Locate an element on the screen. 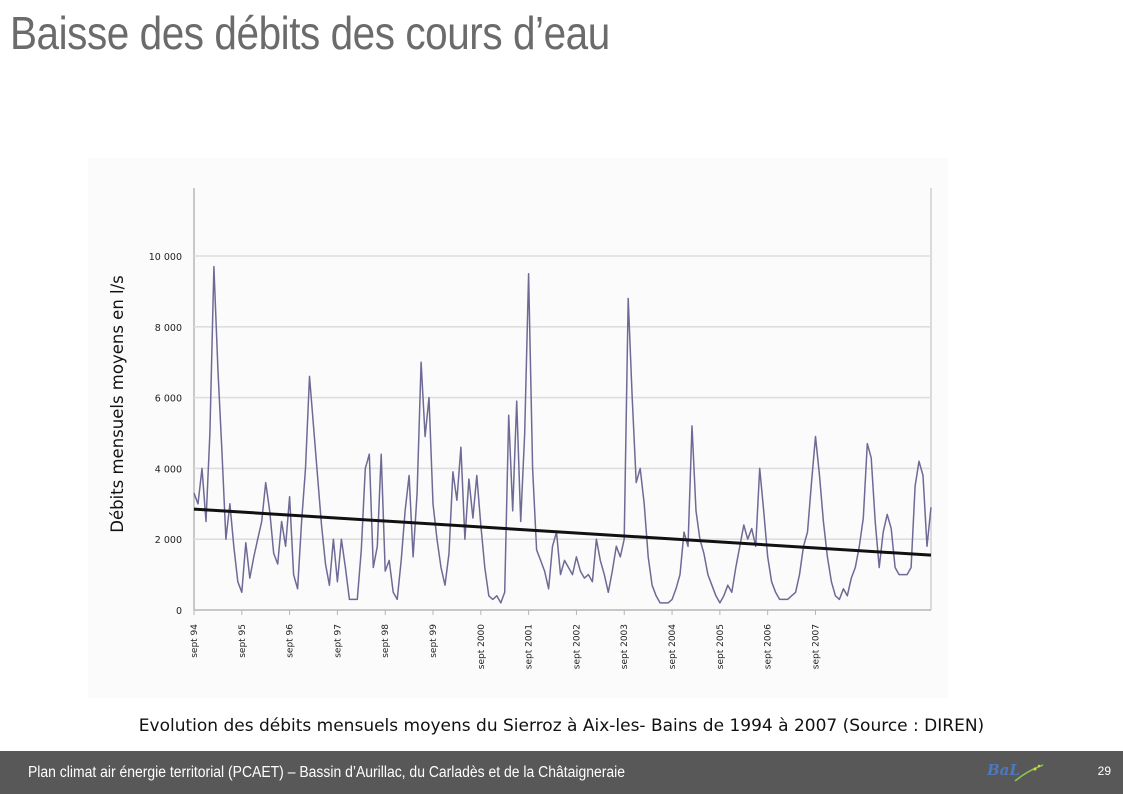 The height and width of the screenshot is (794, 1123). page-number: 29 is located at coordinates (1104, 771).